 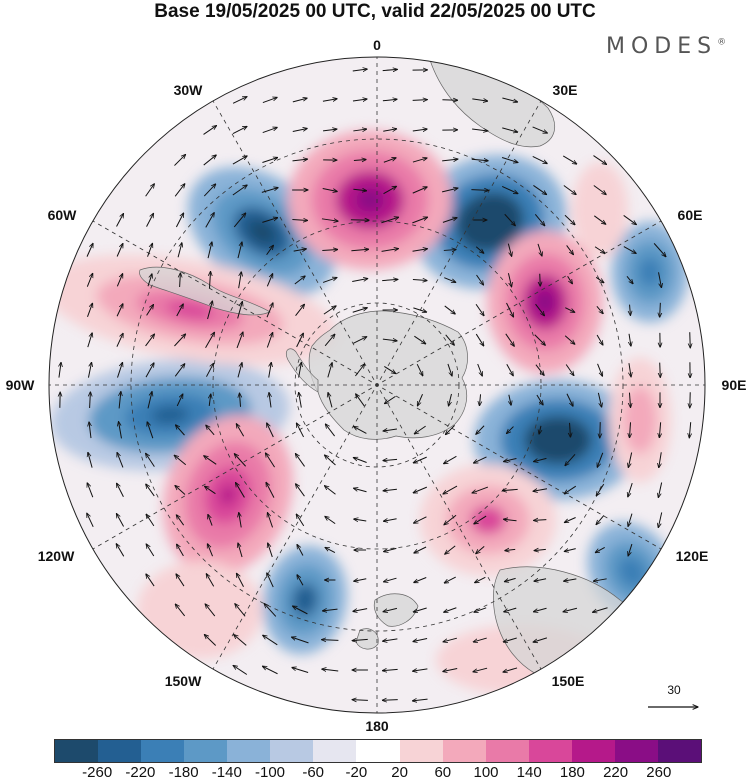 What do you see at coordinates (226, 772) in the screenshot?
I see `colorbar-tick-label: -140` at bounding box center [226, 772].